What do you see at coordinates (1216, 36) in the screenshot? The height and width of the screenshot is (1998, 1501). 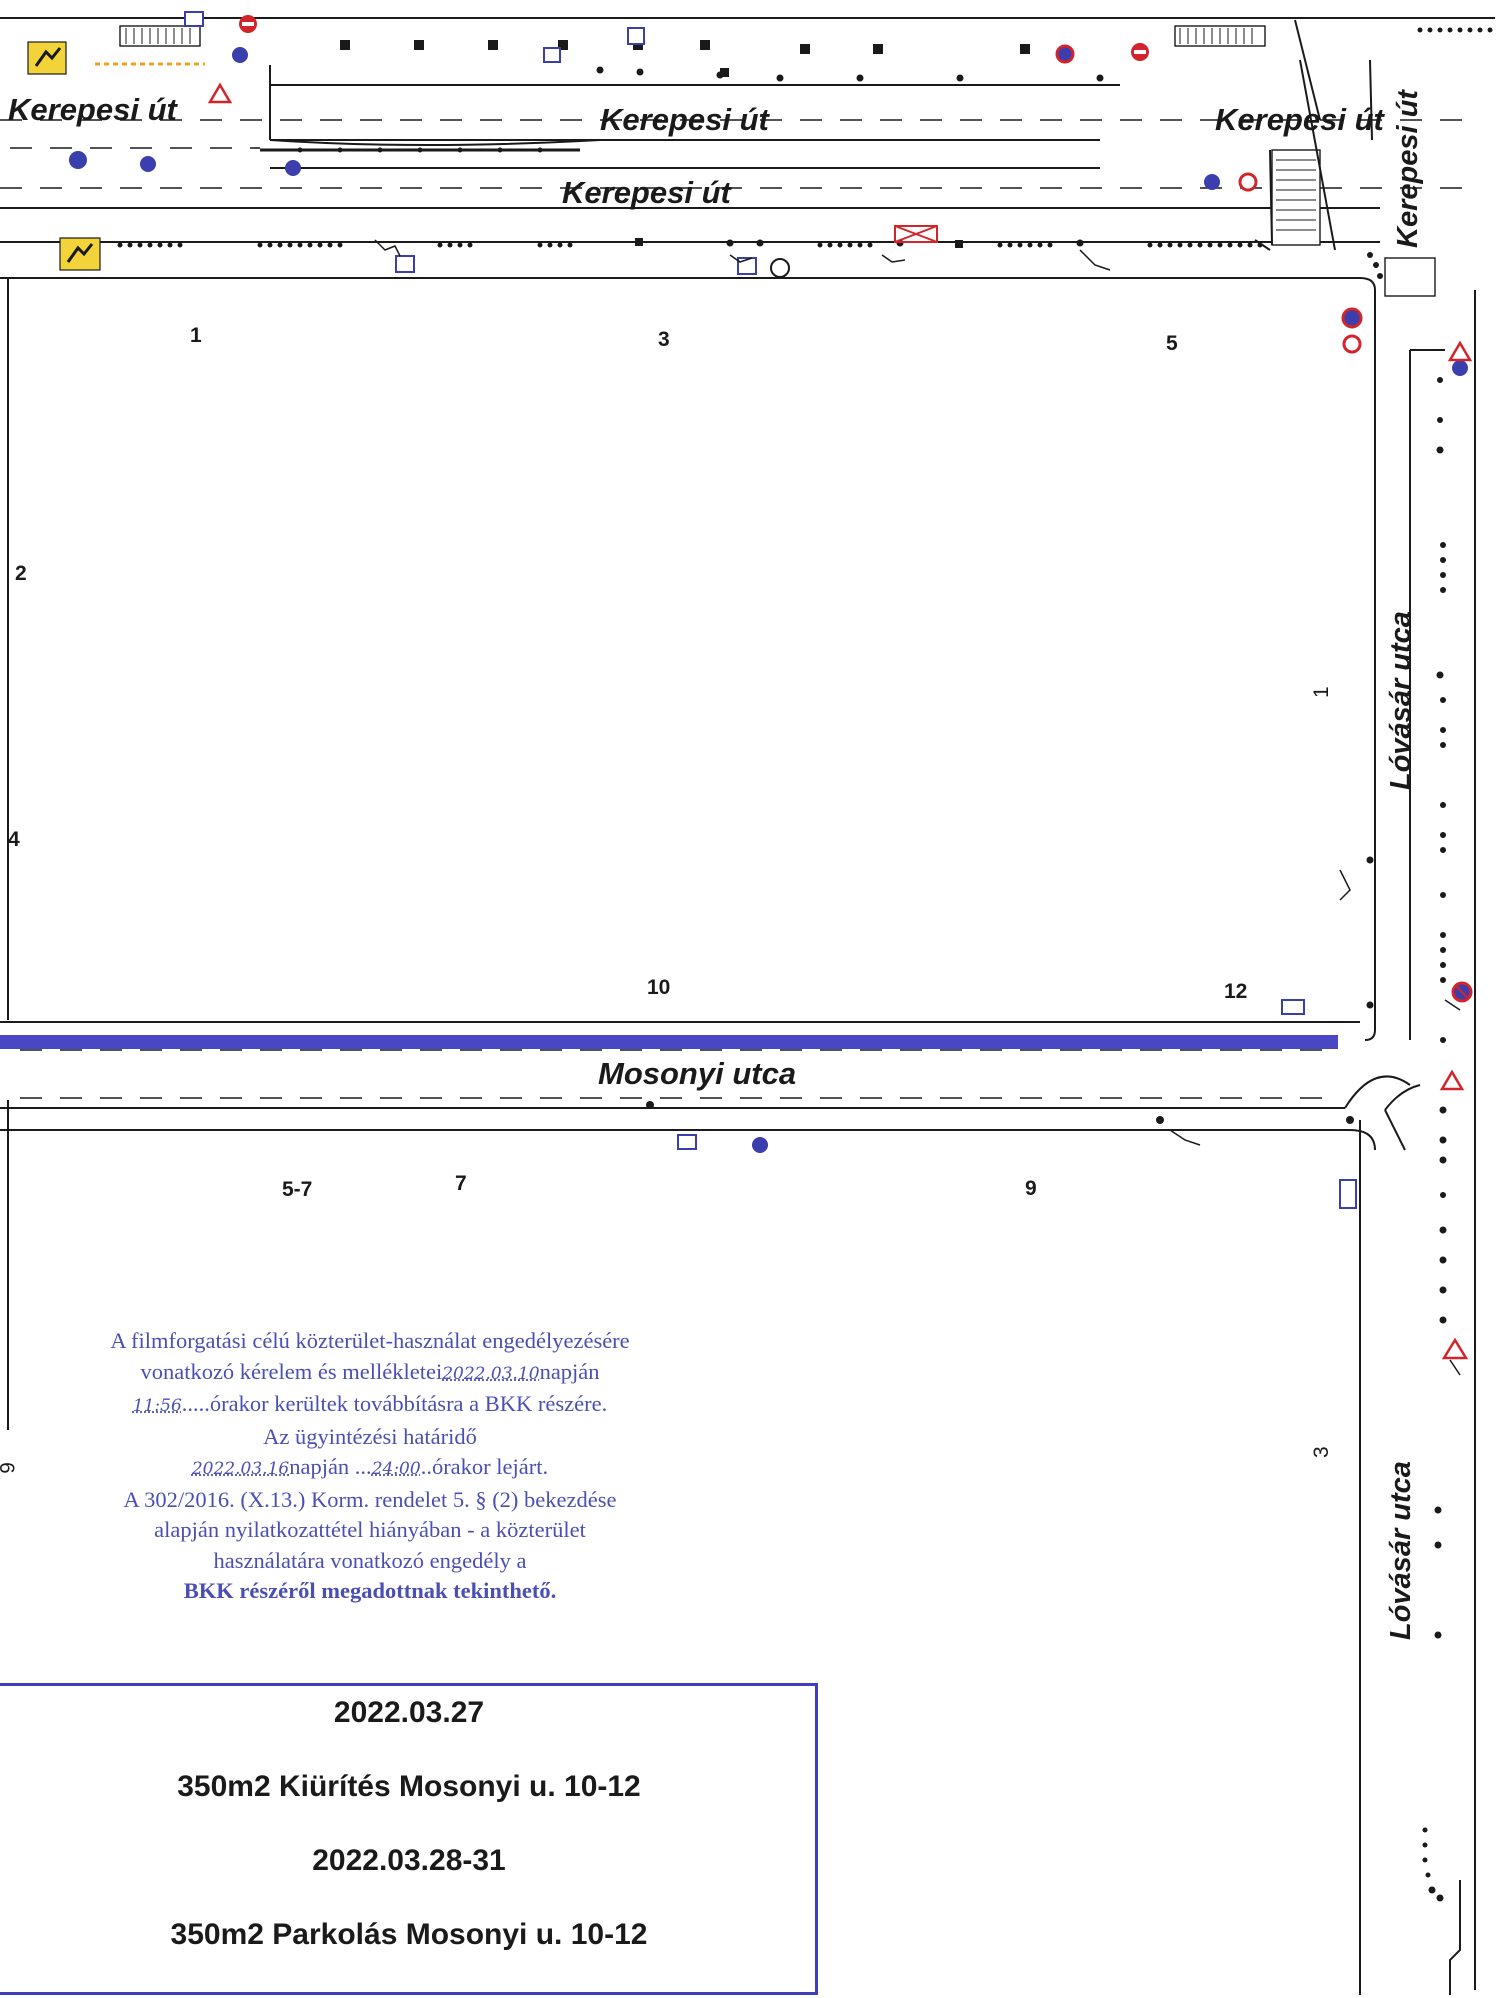 I see `crossing-stripes-east` at bounding box center [1216, 36].